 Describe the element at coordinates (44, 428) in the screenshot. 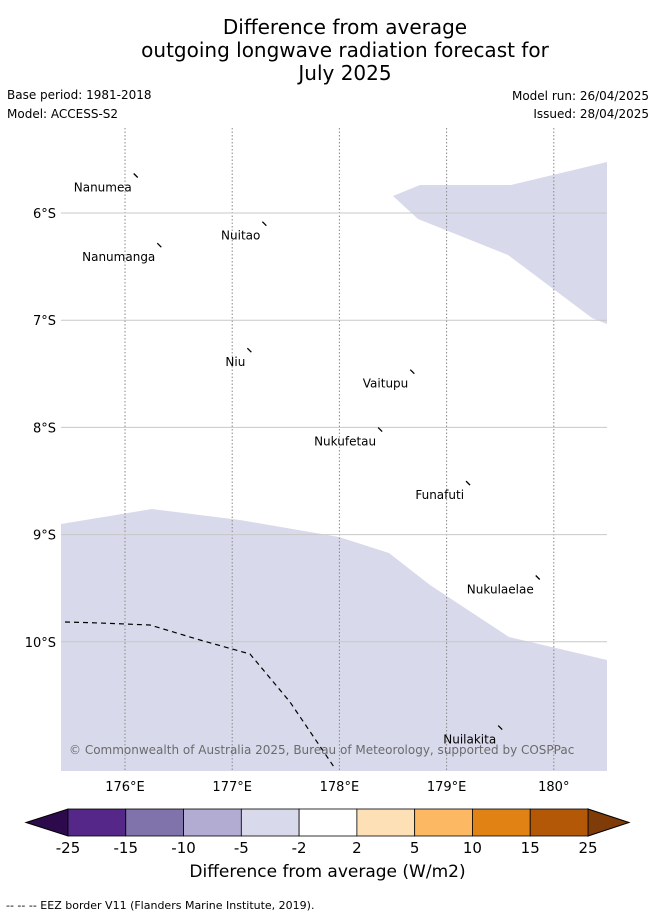

I see `lat-tick-label: 8°S` at that location.